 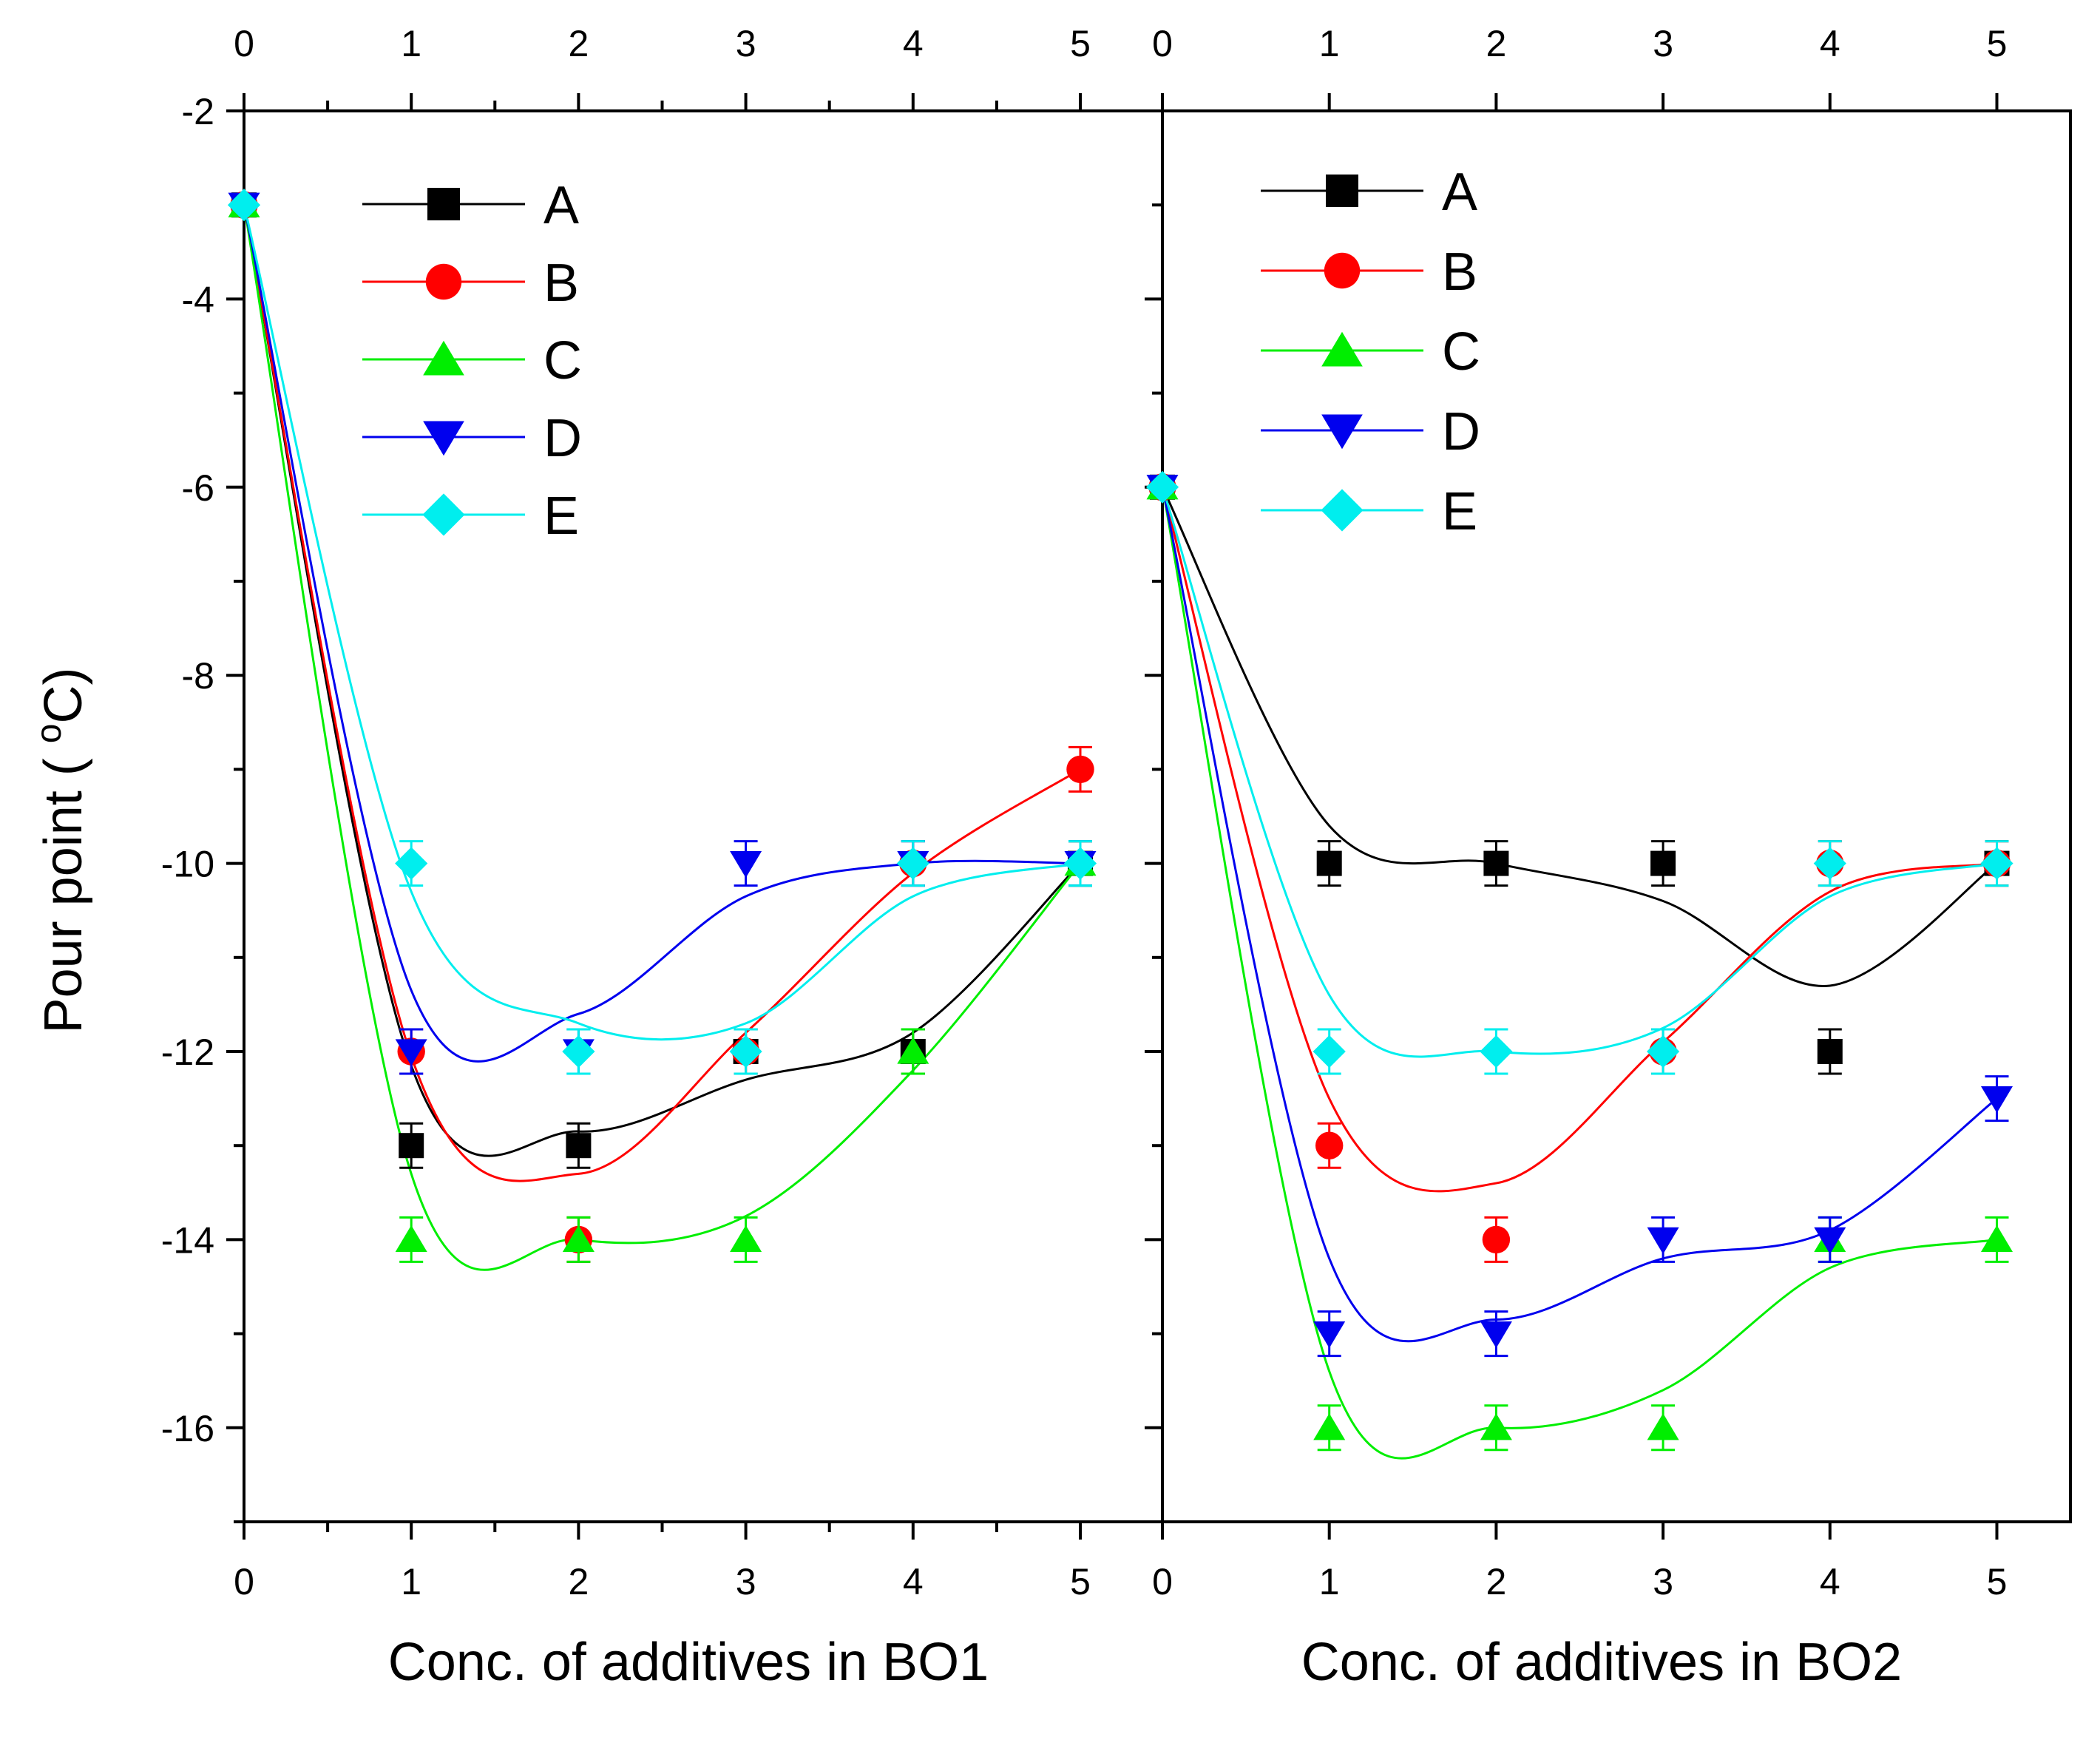 I want to click on panel1-point-B, so click(x=1080, y=769).